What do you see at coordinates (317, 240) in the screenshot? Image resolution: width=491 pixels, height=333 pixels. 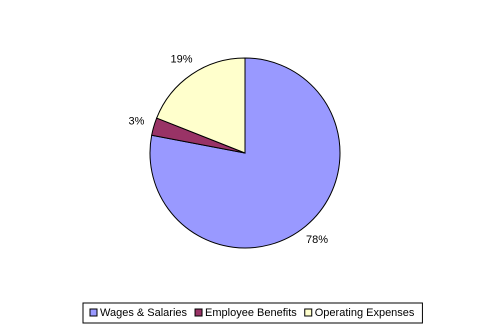 I see `value-label: 78%` at bounding box center [317, 240].